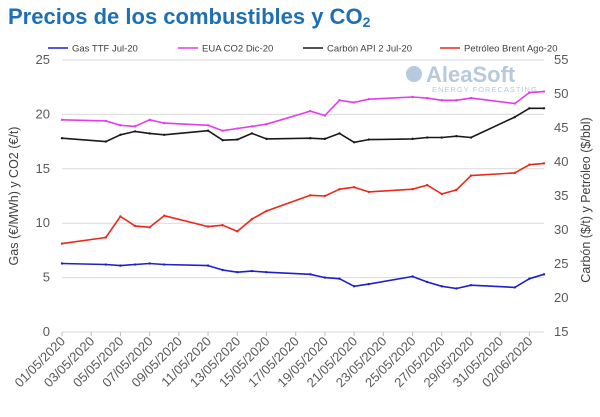  Describe the element at coordinates (561, 59) in the screenshot. I see `y-right-tick-label: 55` at that location.